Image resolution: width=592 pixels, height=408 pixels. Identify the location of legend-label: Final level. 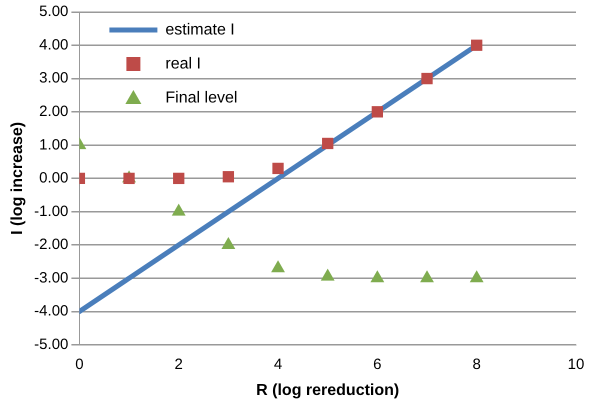
(201, 97).